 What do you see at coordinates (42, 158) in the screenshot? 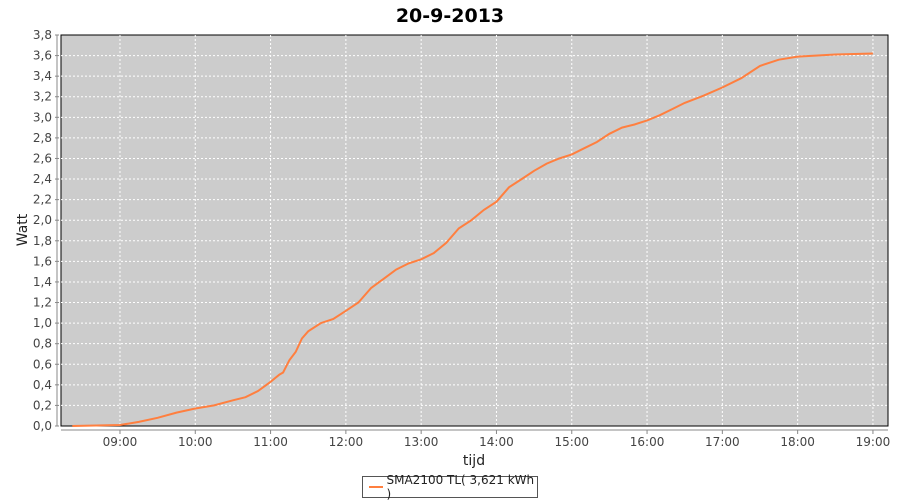
I see `y-tick-label: 2,6` at bounding box center [42, 158].